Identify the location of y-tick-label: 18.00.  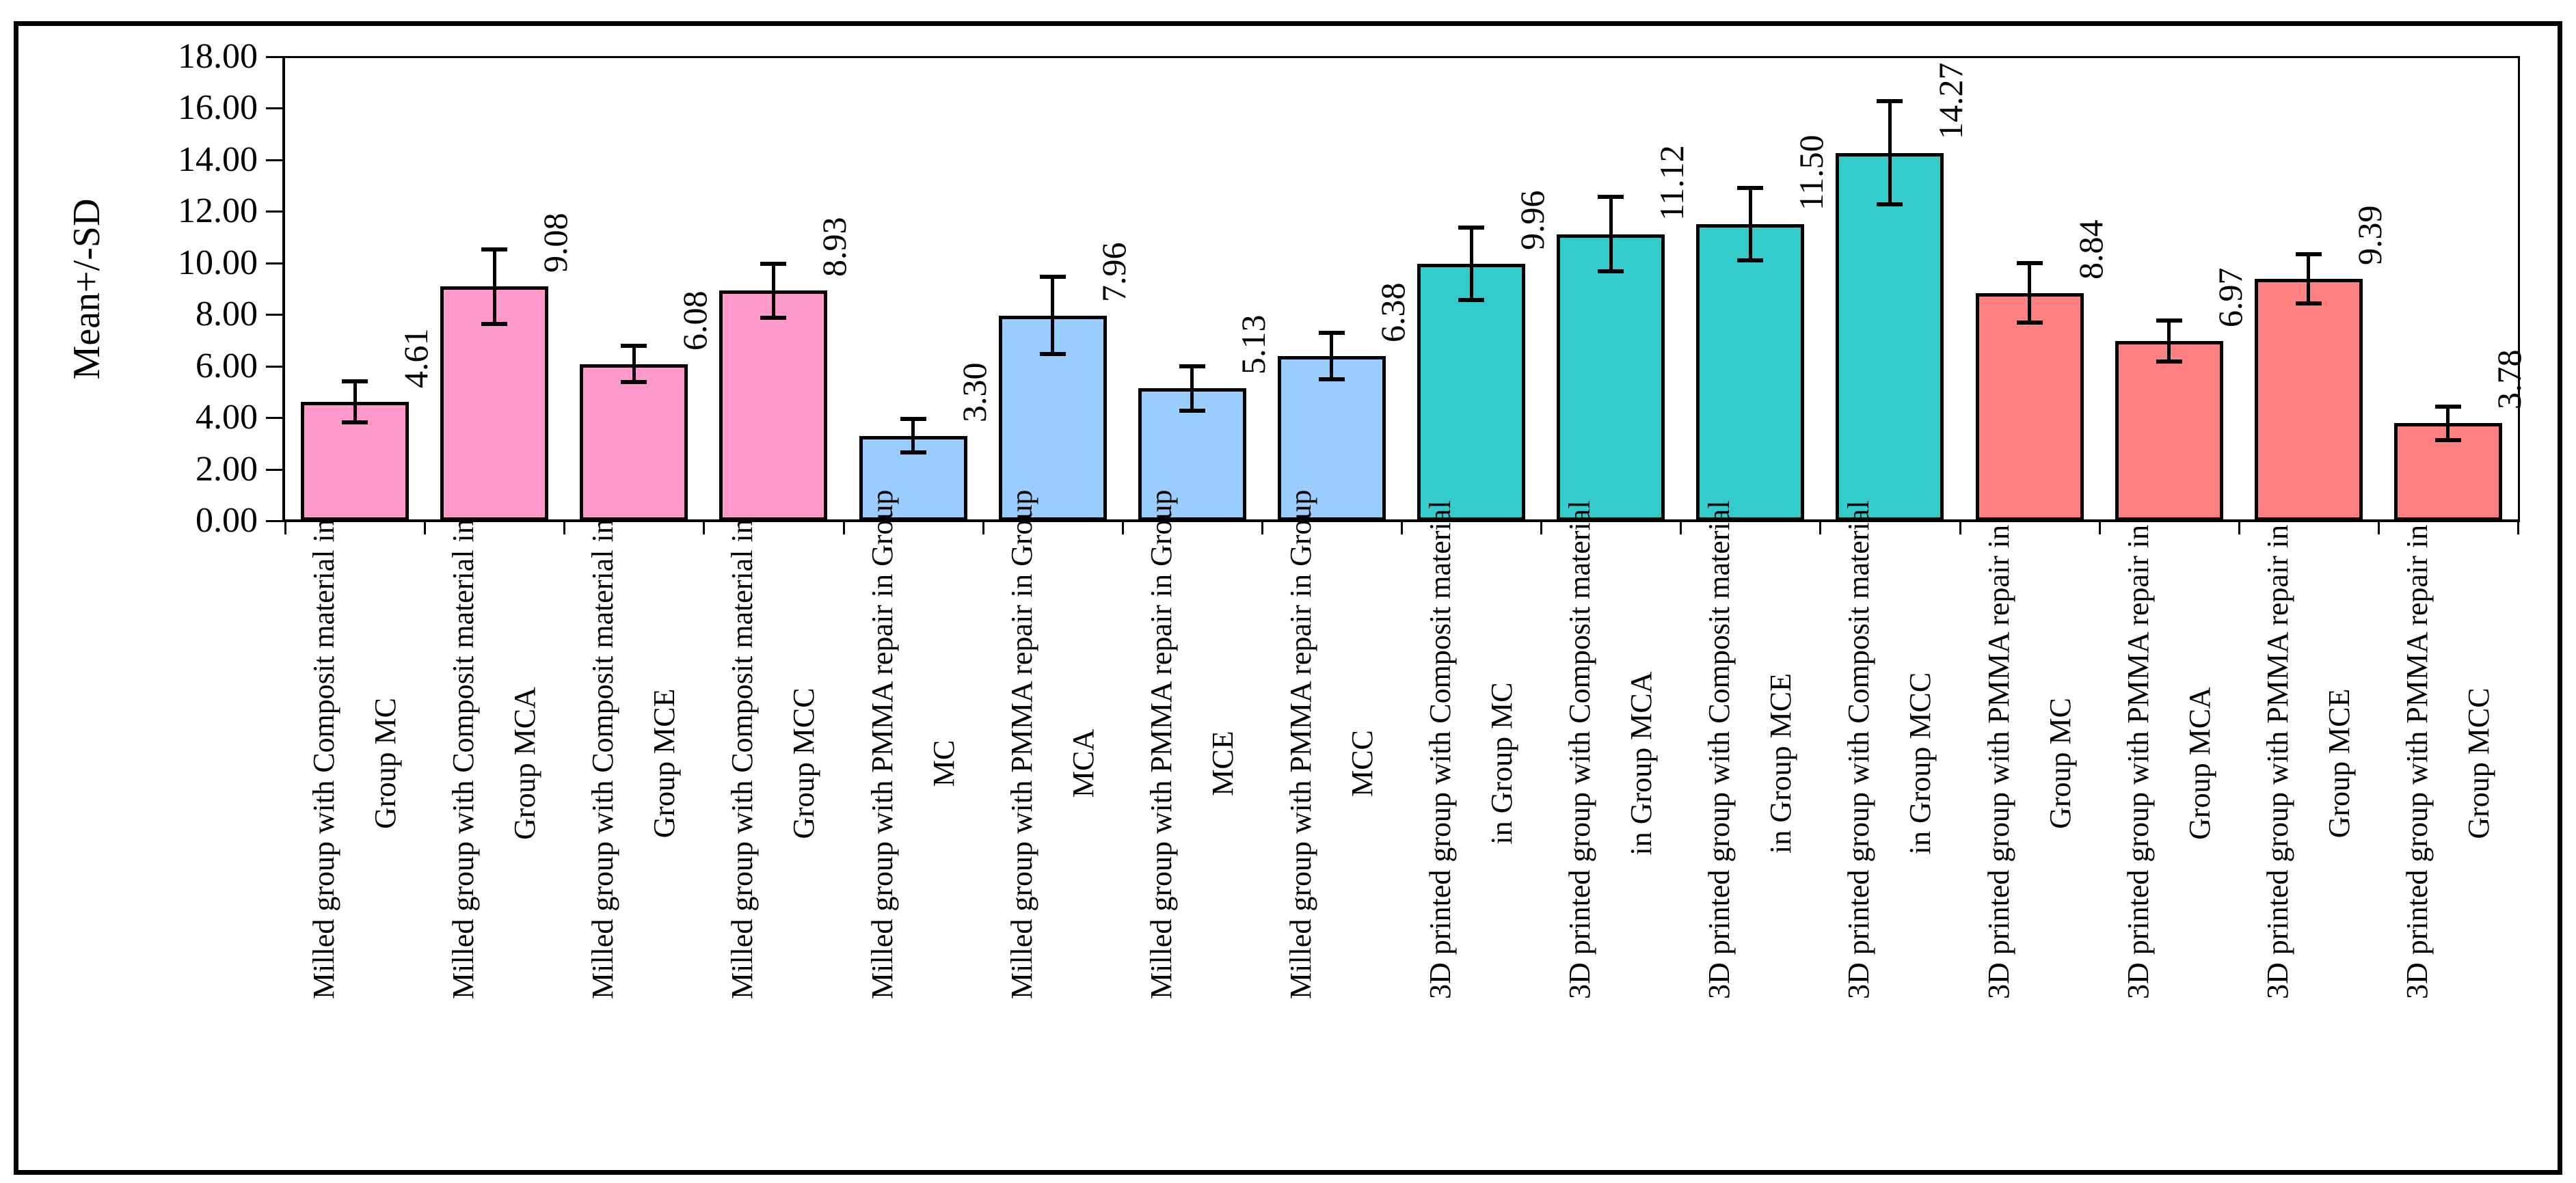
(218, 56).